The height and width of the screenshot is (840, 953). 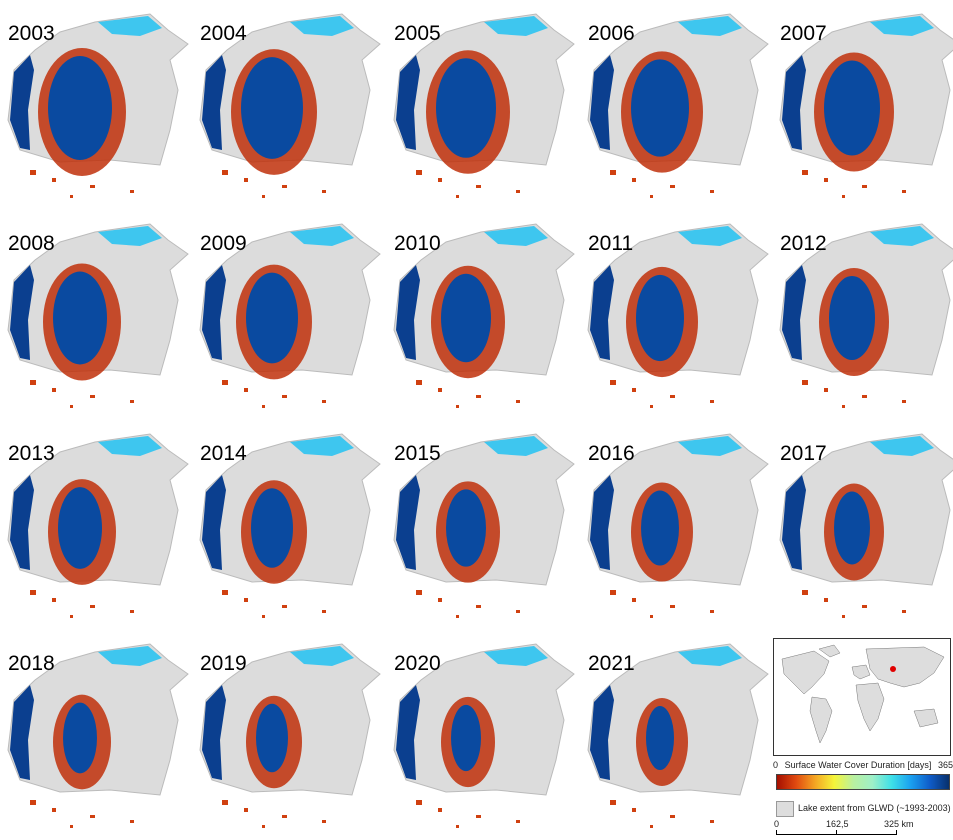 What do you see at coordinates (417, 33) in the screenshot?
I see `year-label: 2005` at bounding box center [417, 33].